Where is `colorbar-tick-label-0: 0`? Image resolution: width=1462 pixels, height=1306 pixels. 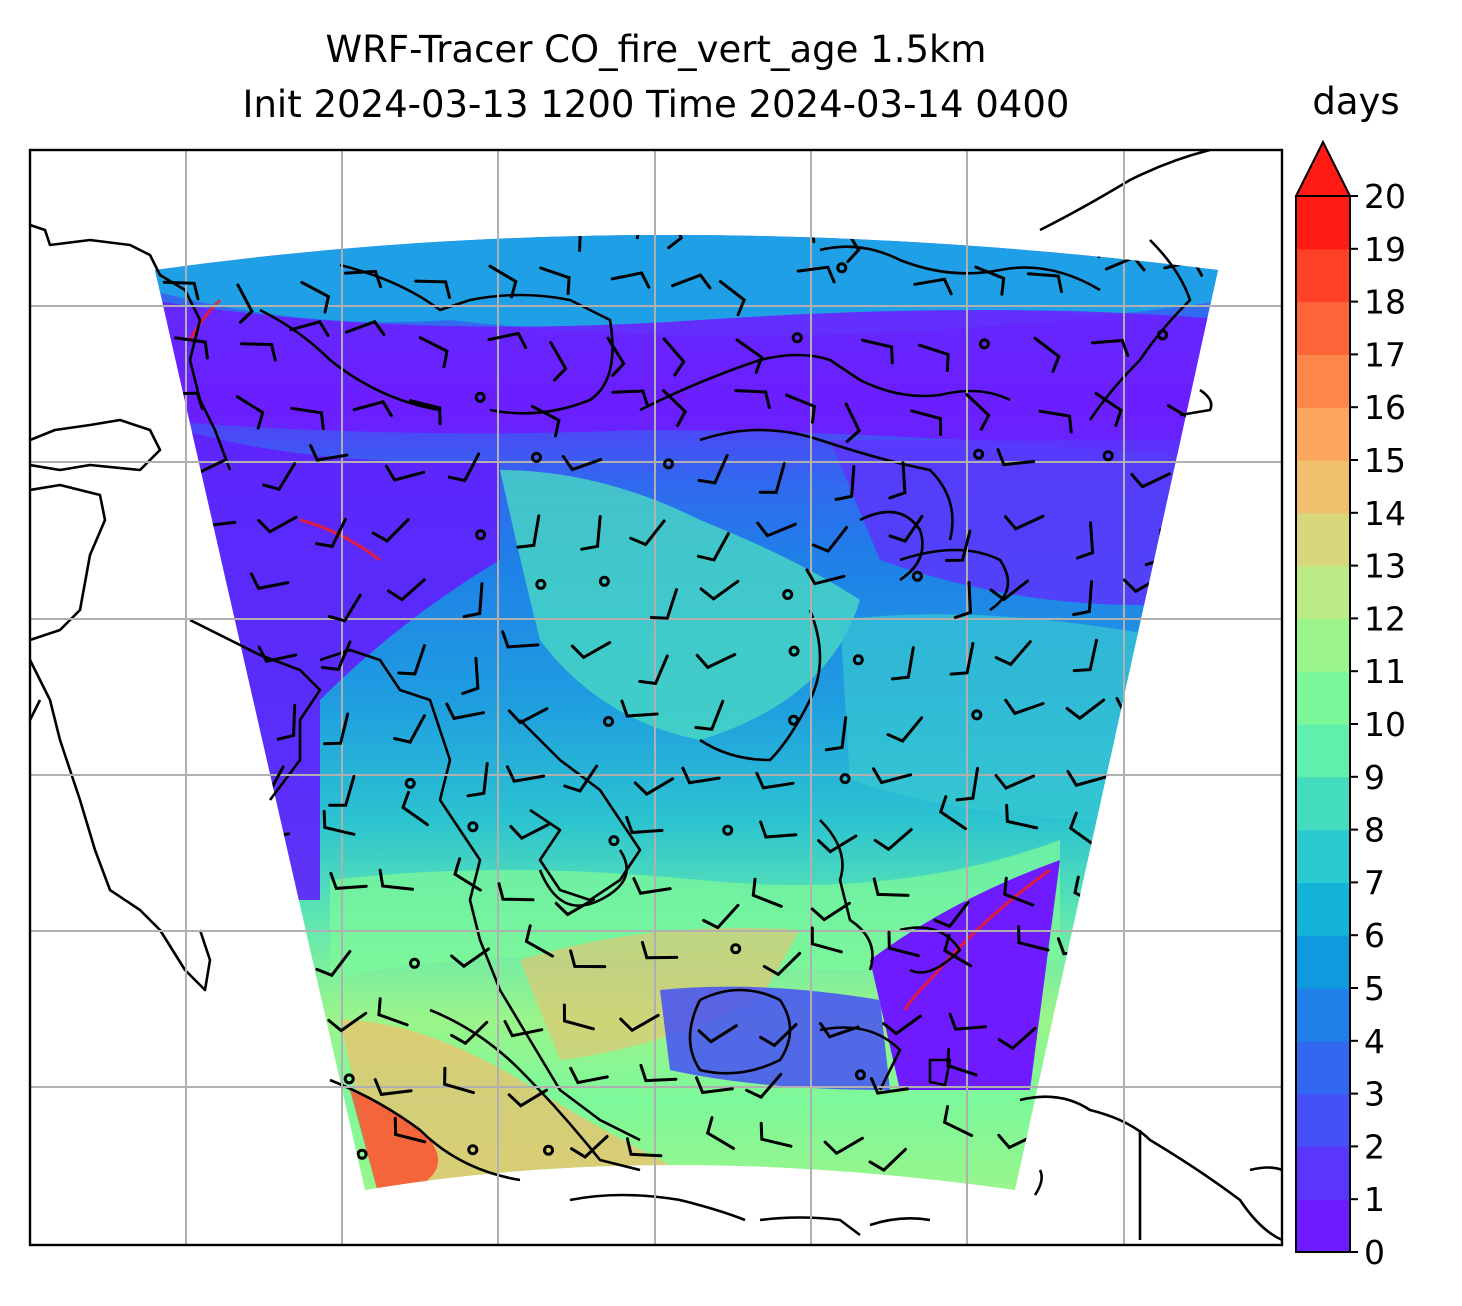 colorbar-tick-label-0: 0 is located at coordinates (1374, 1252).